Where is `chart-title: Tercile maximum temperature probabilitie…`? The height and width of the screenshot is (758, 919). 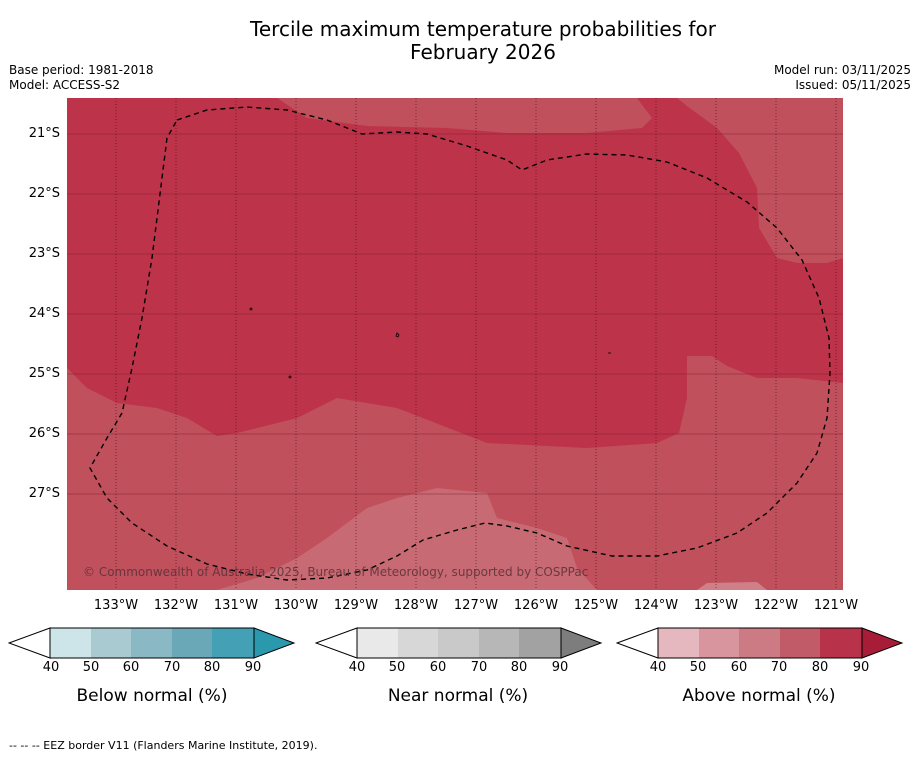
chart-title: Tercile maximum temperature probabilitie… is located at coordinates (459, 41).